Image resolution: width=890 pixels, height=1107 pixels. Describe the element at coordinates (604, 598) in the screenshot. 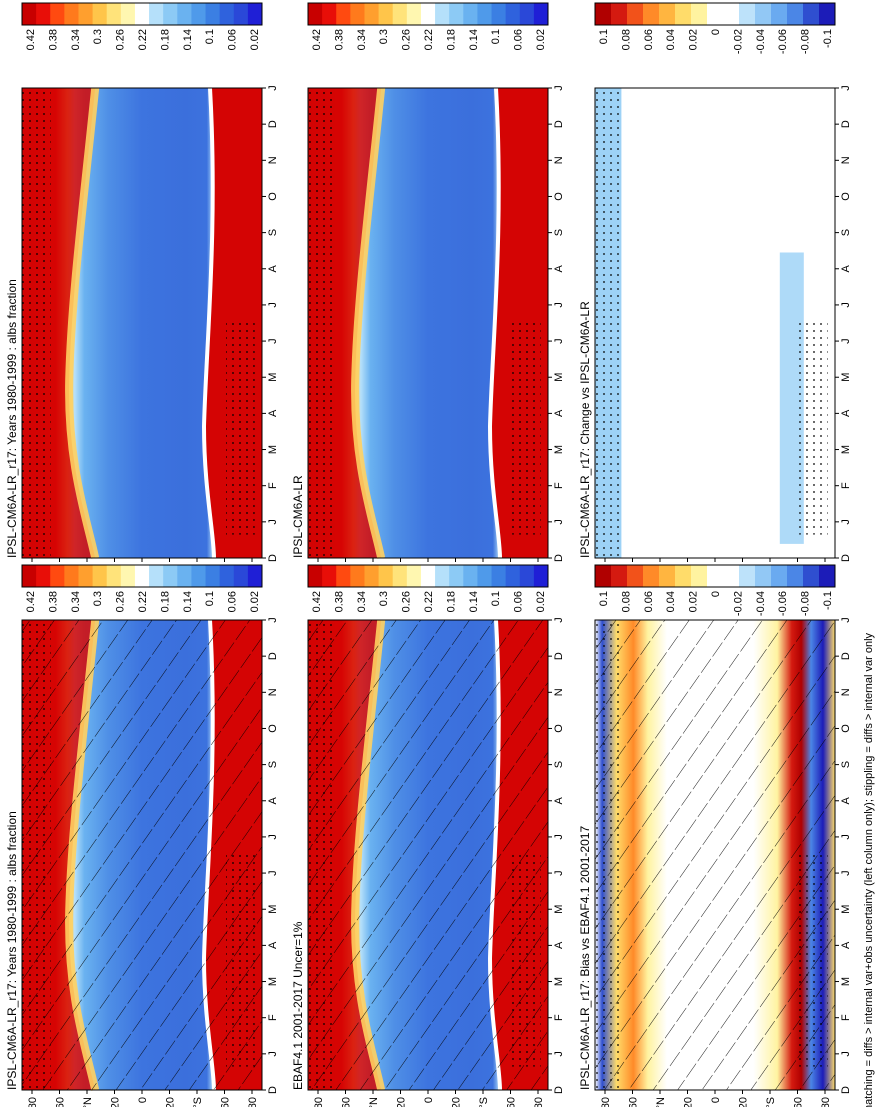

I see `colorbar-tick-label: 0.1` at that location.